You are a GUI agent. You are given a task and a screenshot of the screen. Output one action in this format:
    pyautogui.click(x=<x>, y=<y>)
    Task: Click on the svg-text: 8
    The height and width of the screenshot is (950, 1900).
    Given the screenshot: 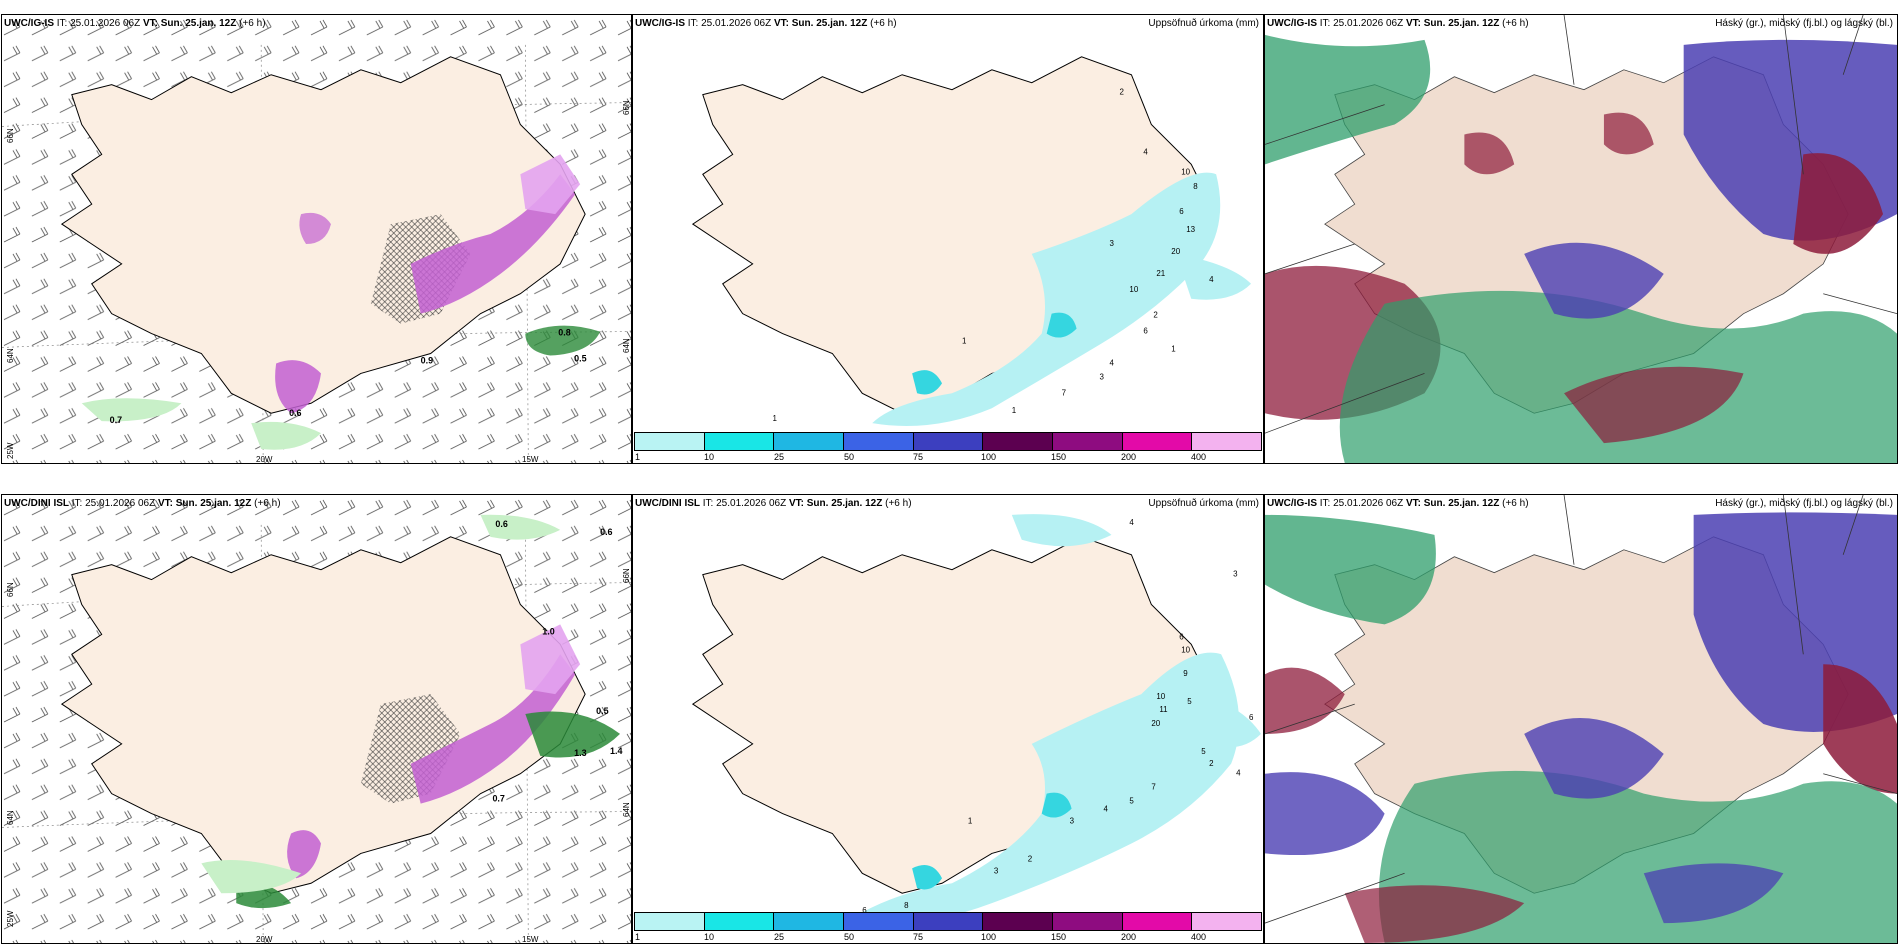 What is the action you would take?
    pyautogui.click(x=906, y=905)
    